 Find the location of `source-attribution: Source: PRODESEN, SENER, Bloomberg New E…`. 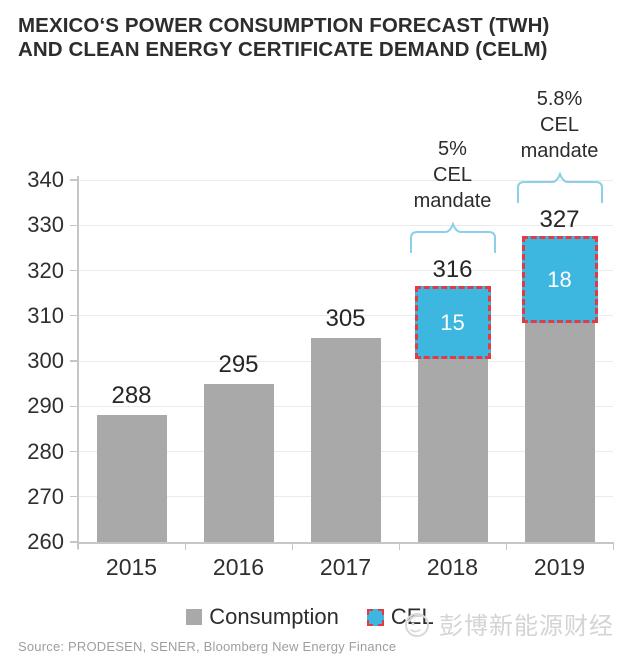

source-attribution: Source: PRODESEN, SENER, Bloomberg New E… is located at coordinates (207, 646).